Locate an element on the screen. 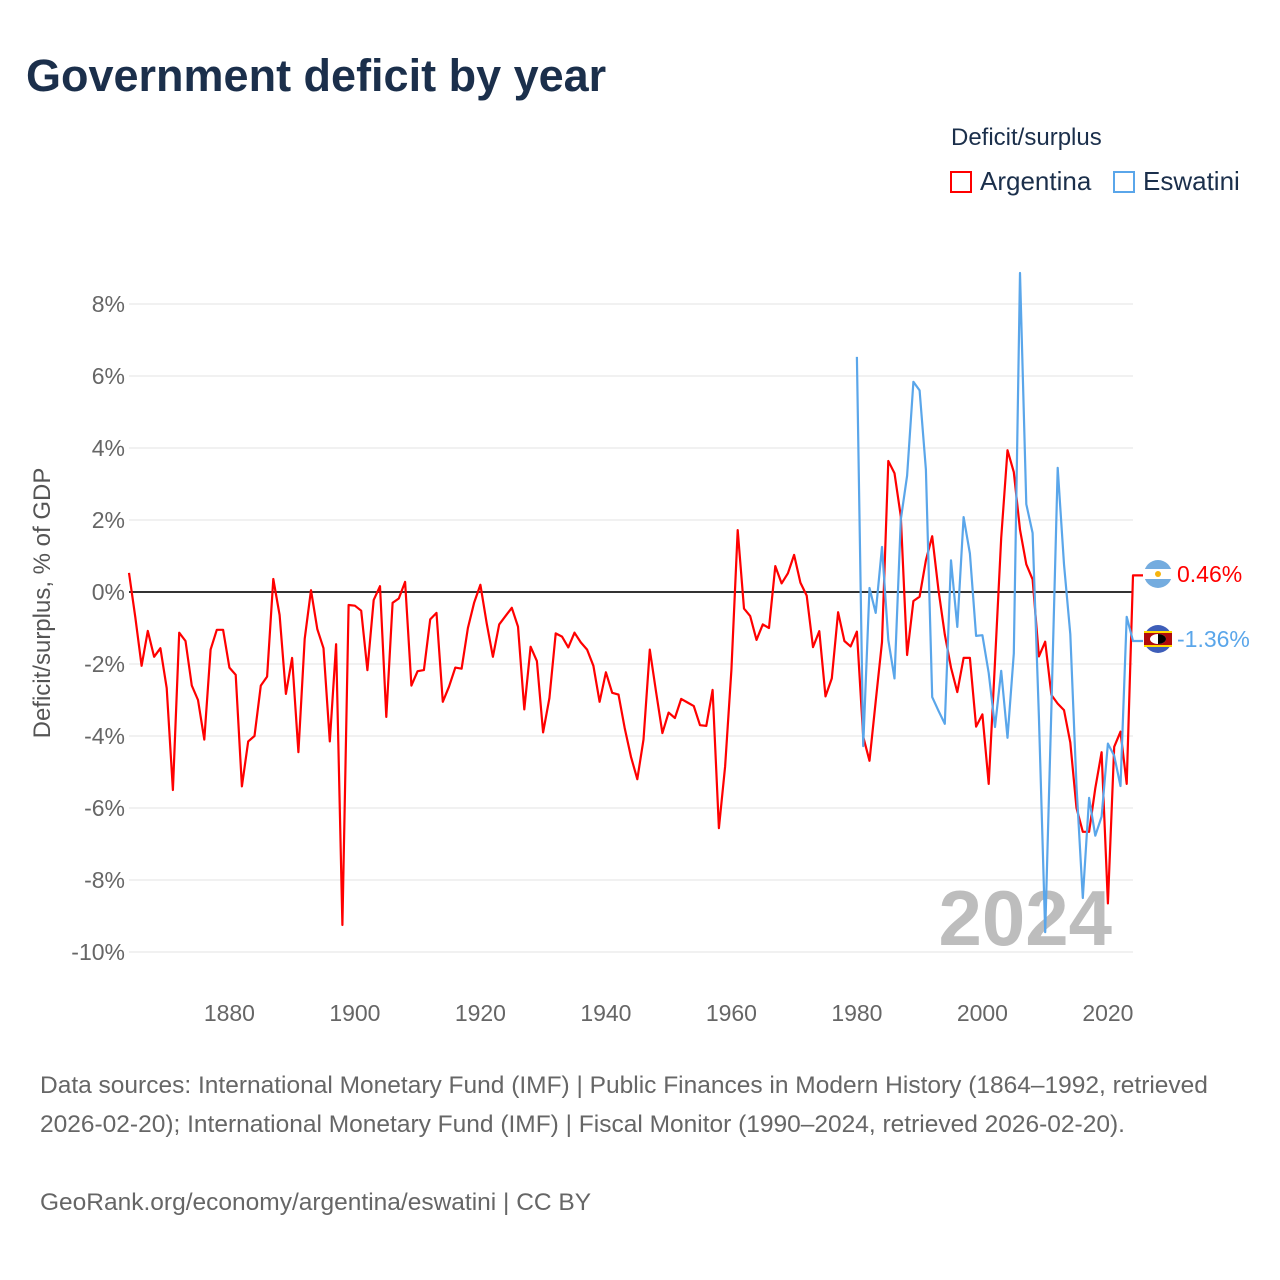 The image size is (1280, 1280). x-tick-label: 1940 is located at coordinates (605, 1013).